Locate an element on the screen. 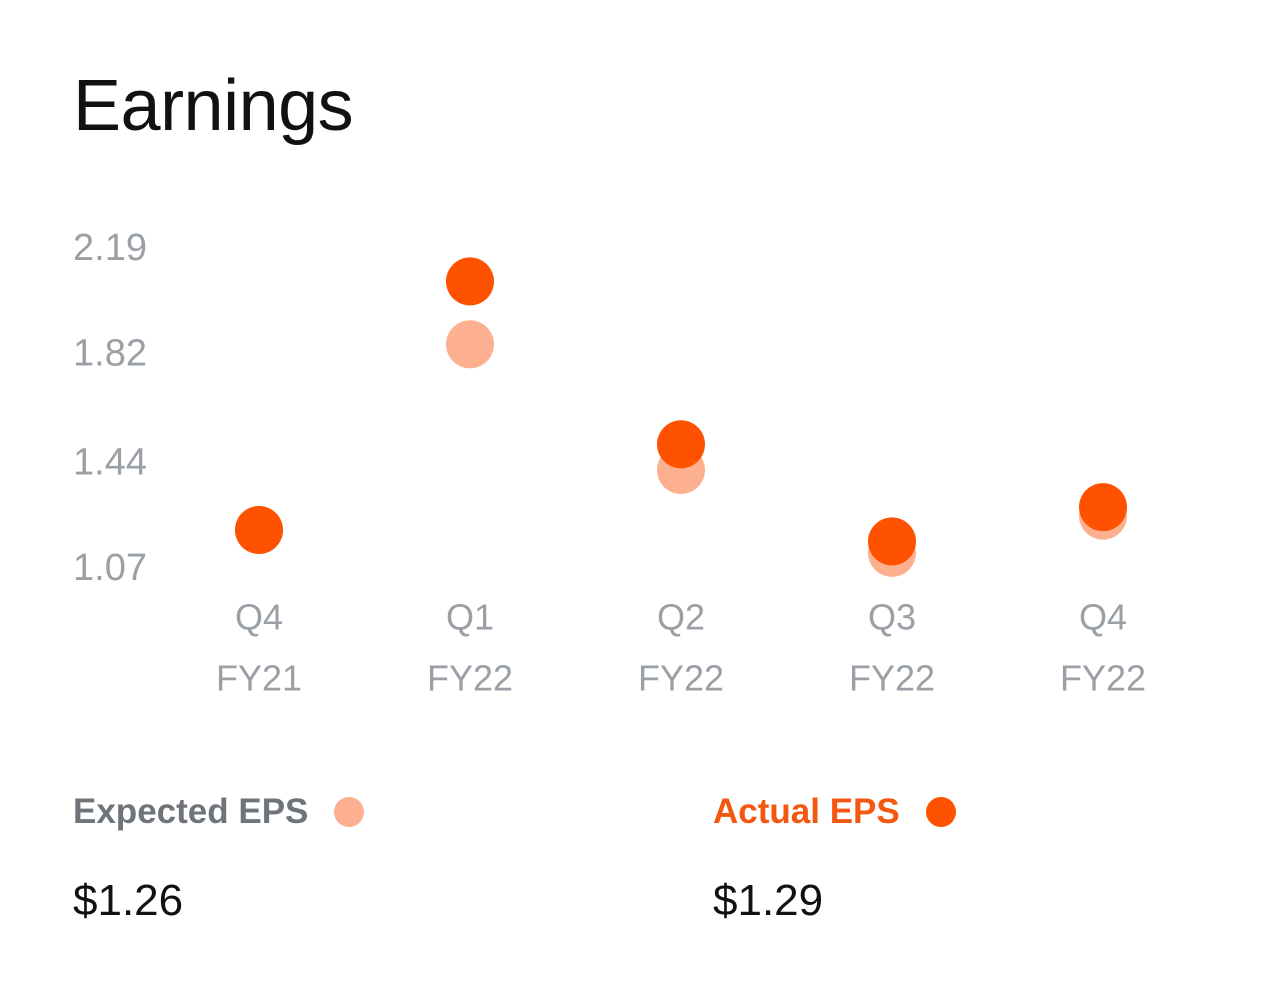 This screenshot has width=1280, height=983. y-tick-label: 1.44 is located at coordinates (110, 462).